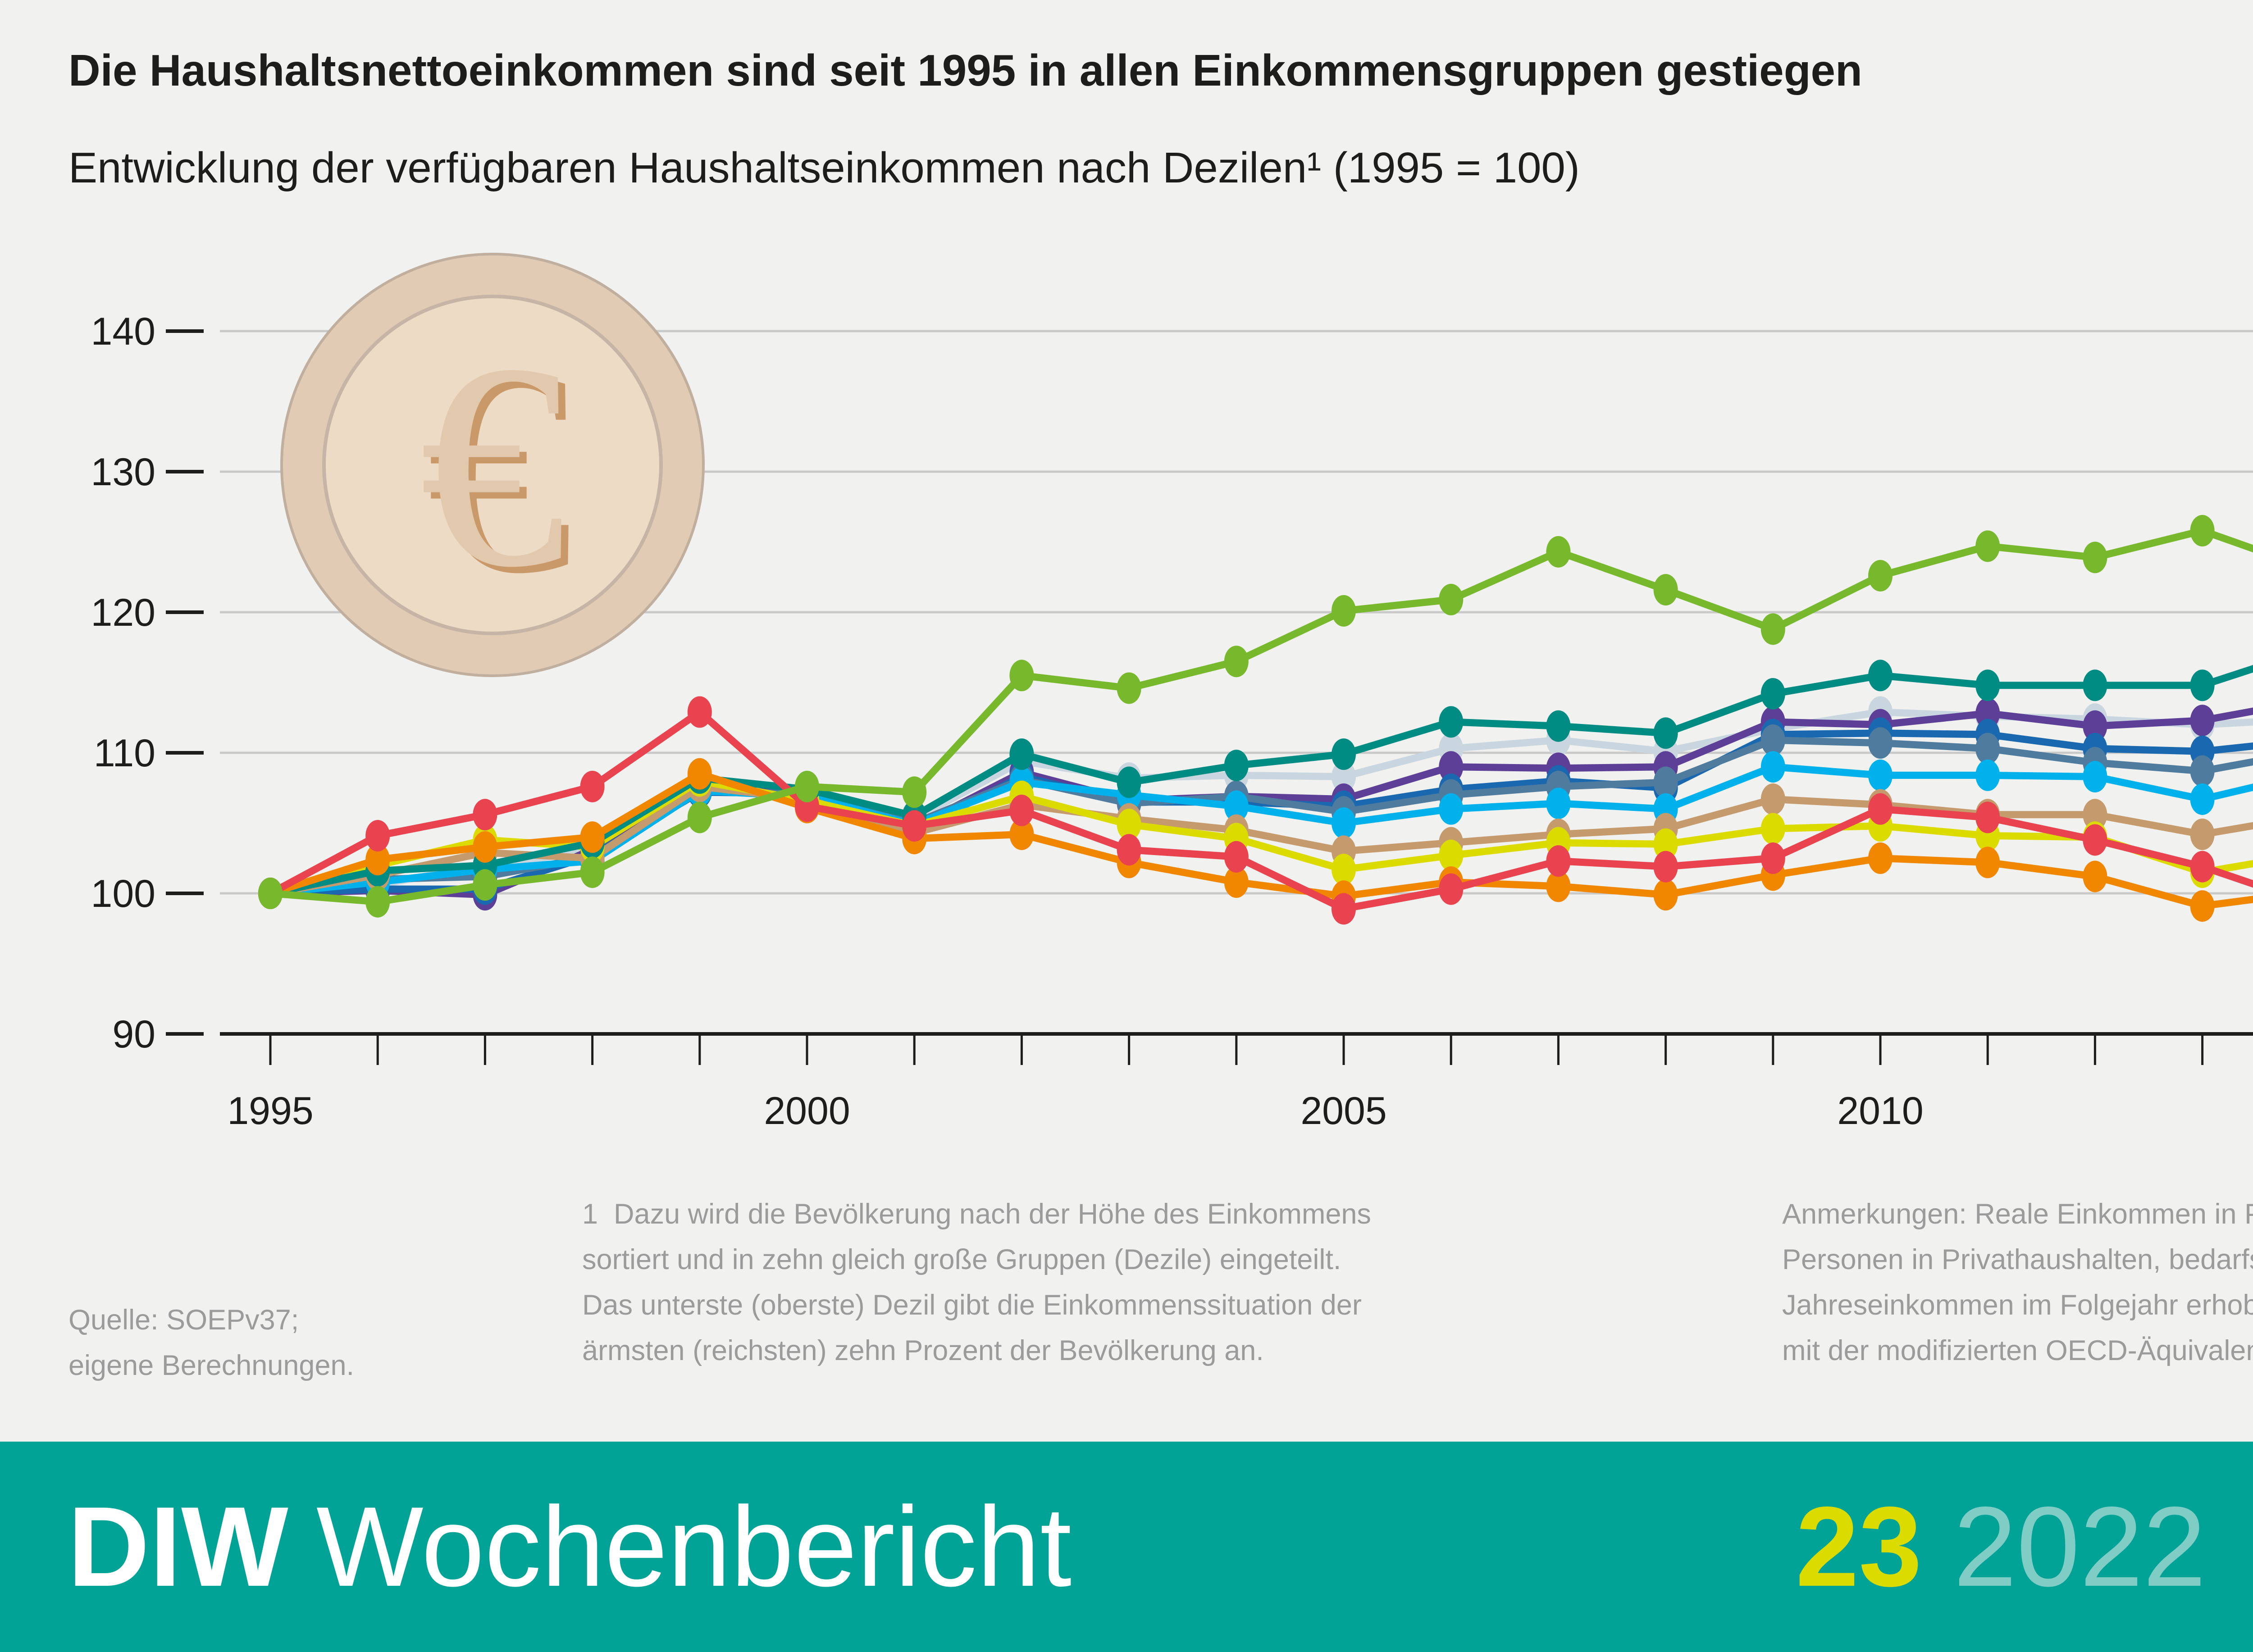 The width and height of the screenshot is (2253, 1652). Describe the element at coordinates (211, 1342) in the screenshot. I see `source-note: Quelle: SOEPv37; eigene Berechnungen.` at that location.